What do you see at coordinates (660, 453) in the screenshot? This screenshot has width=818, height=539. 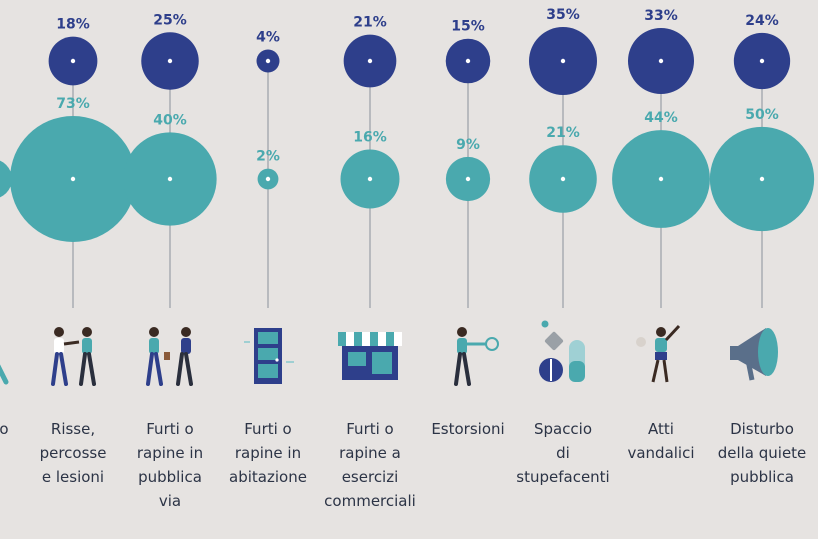 I see `category-label: vandalici` at bounding box center [660, 453].